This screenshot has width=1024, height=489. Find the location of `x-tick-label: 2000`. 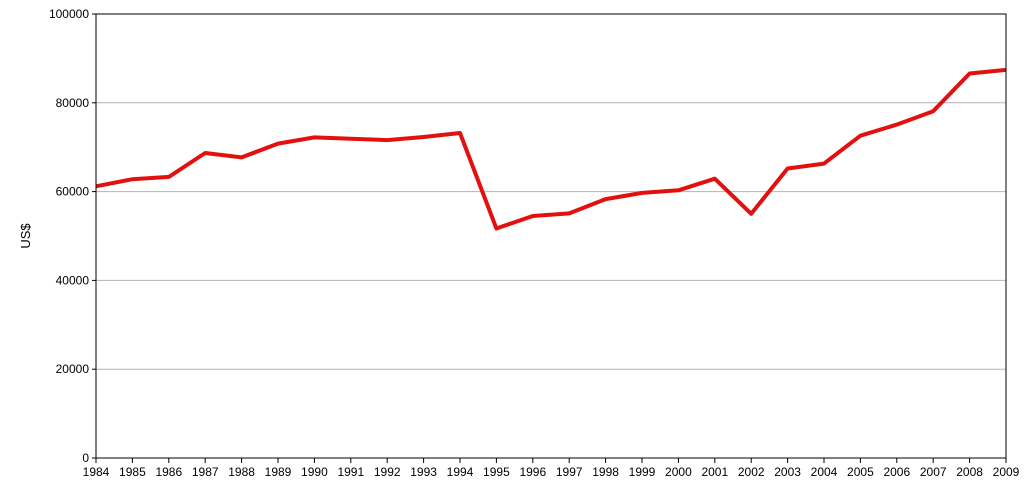

x-tick-label: 2000 is located at coordinates (678, 472).